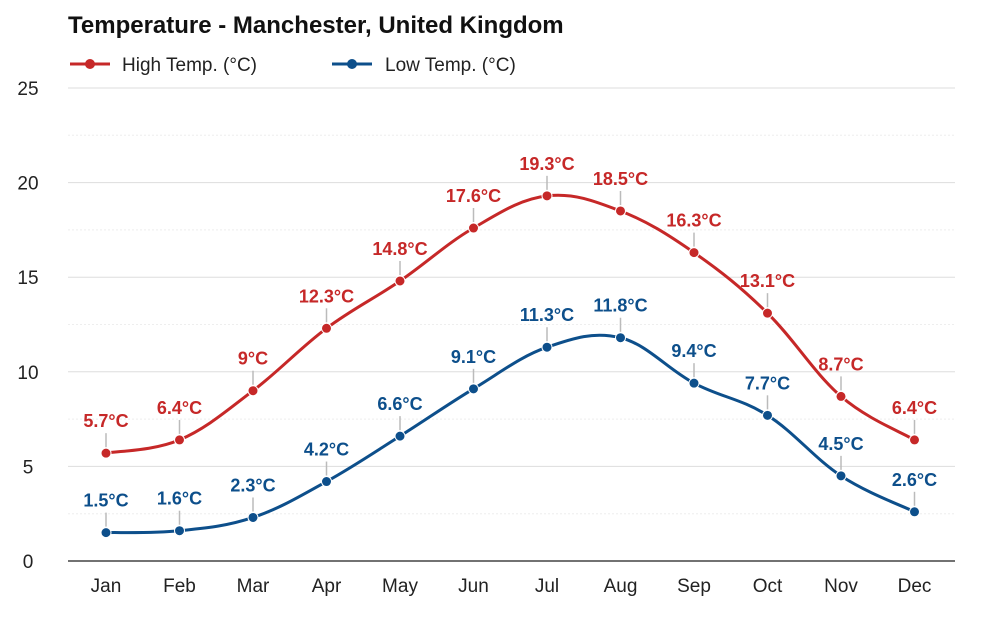  Describe the element at coordinates (179, 531) in the screenshot. I see `low-temp-point-feb` at that location.